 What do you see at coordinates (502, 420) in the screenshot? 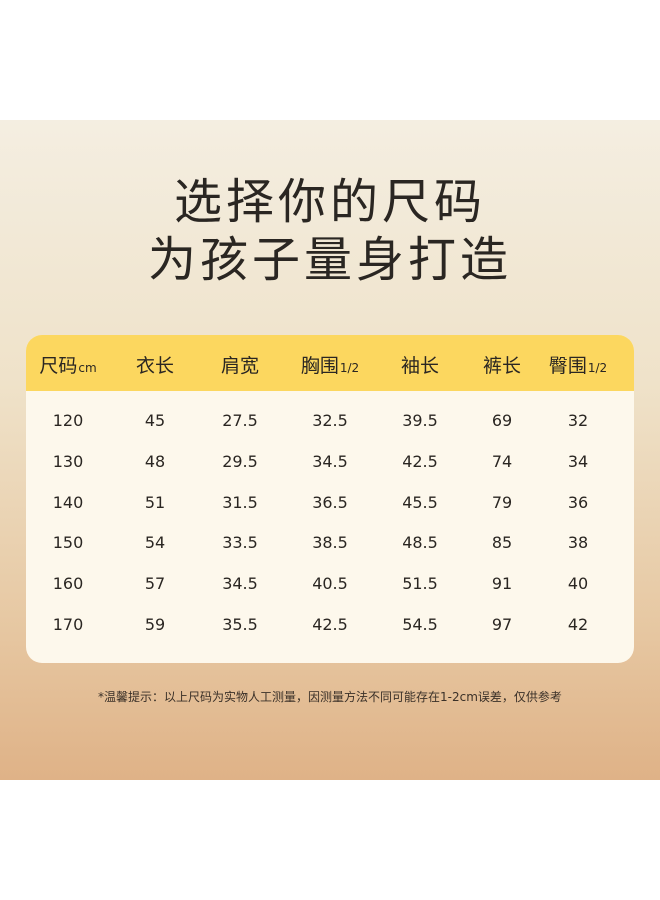
I see `table-cell: 69` at bounding box center [502, 420].